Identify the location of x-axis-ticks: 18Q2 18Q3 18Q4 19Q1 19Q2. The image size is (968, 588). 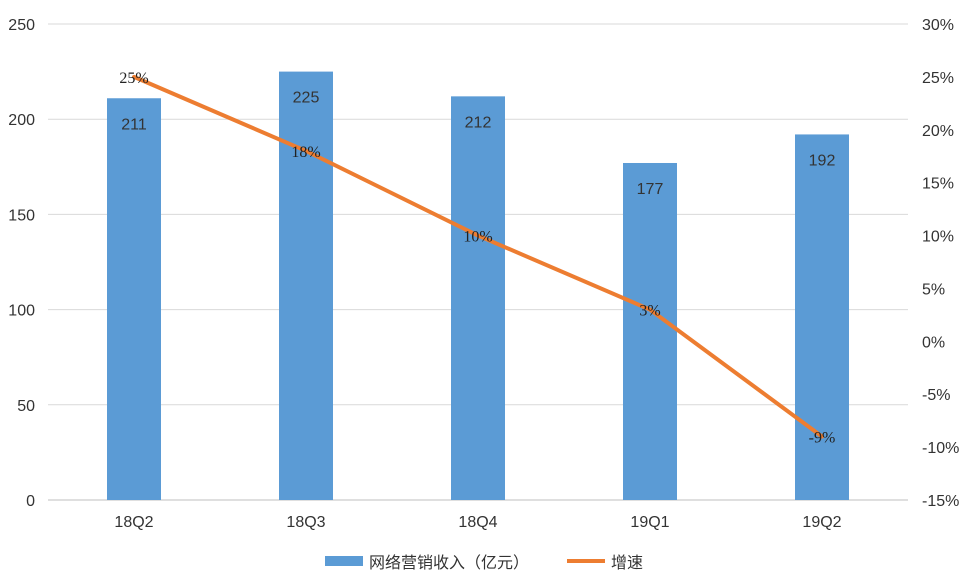
(477, 522).